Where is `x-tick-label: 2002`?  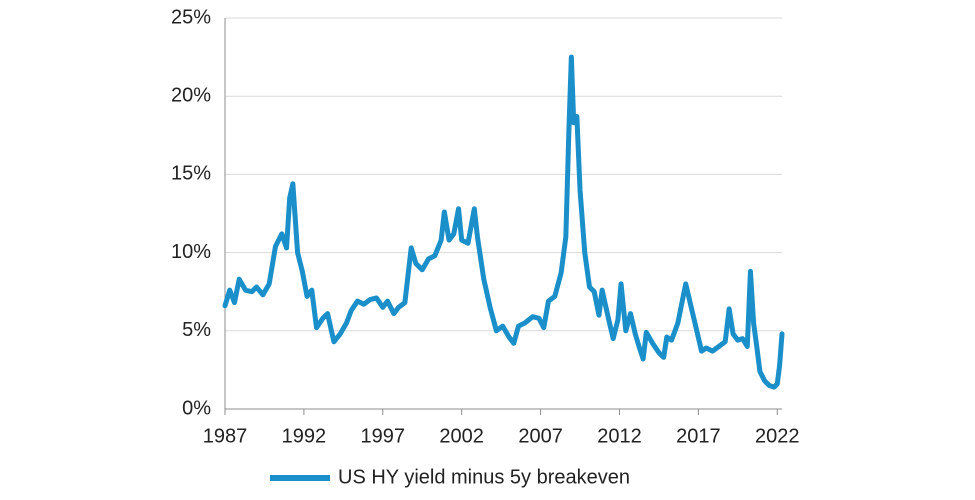
x-tick-label: 2002 is located at coordinates (461, 436).